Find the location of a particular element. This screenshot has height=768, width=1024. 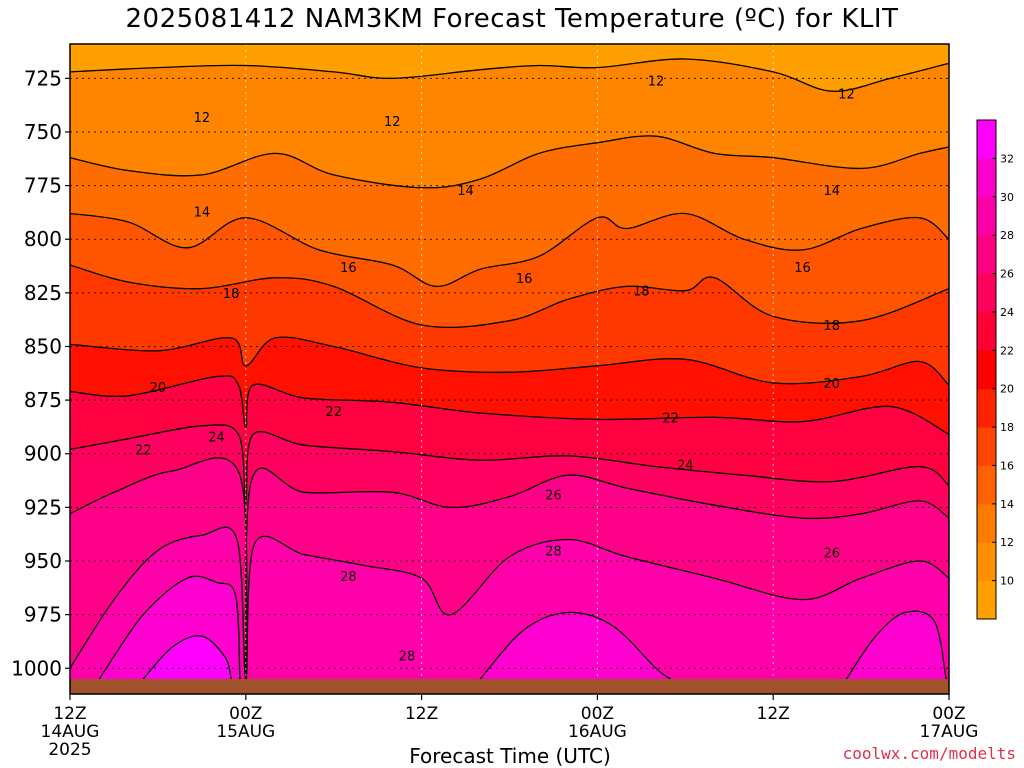

isotherm-label-22-5-2: 22 is located at coordinates (670, 418).